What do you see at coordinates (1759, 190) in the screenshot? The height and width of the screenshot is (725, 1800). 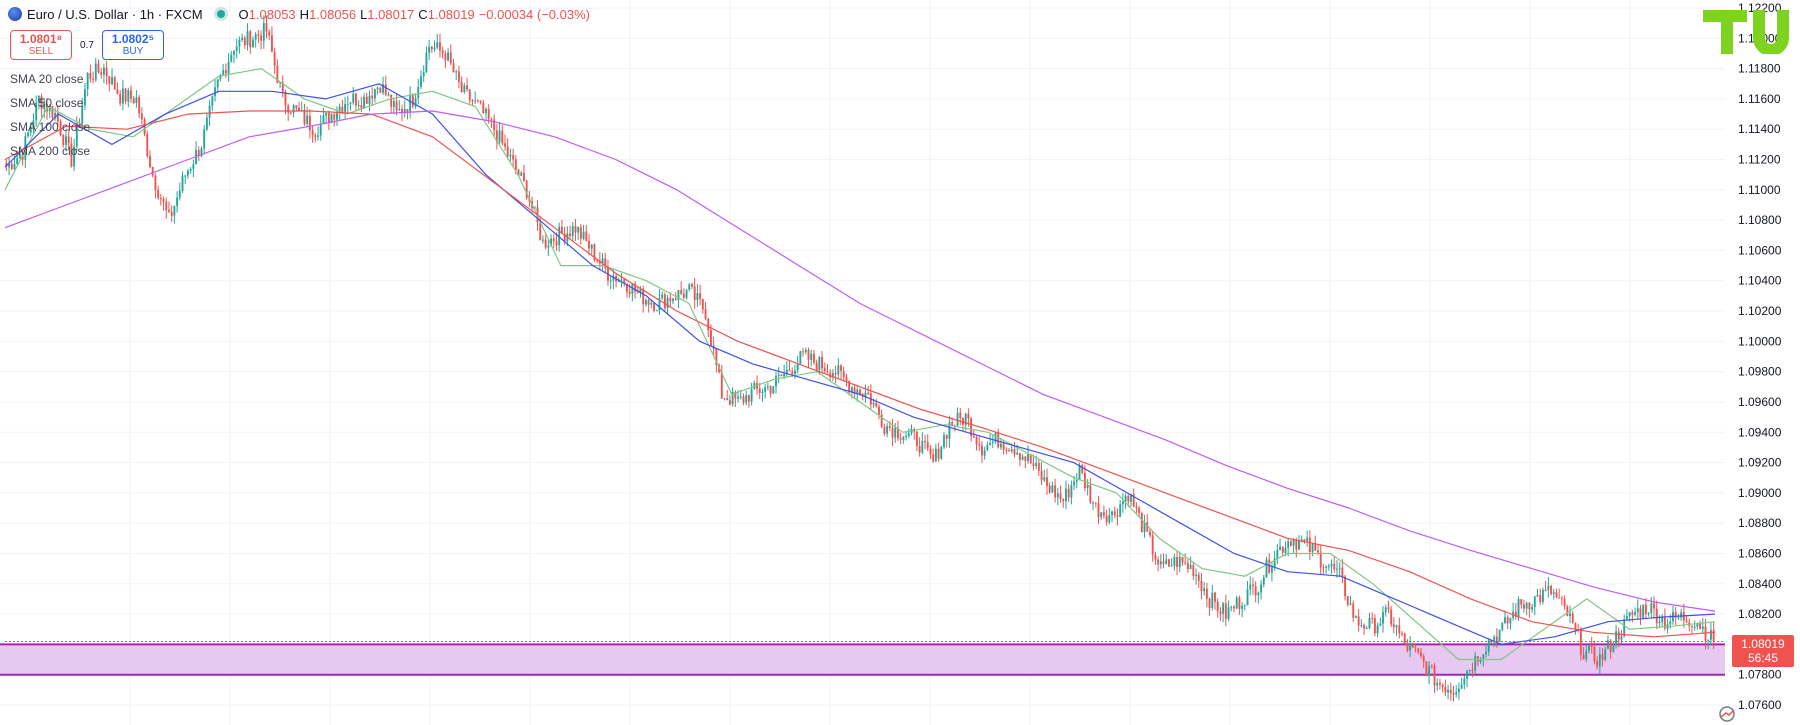 I see `y-tick-label: 1.11000` at bounding box center [1759, 190].